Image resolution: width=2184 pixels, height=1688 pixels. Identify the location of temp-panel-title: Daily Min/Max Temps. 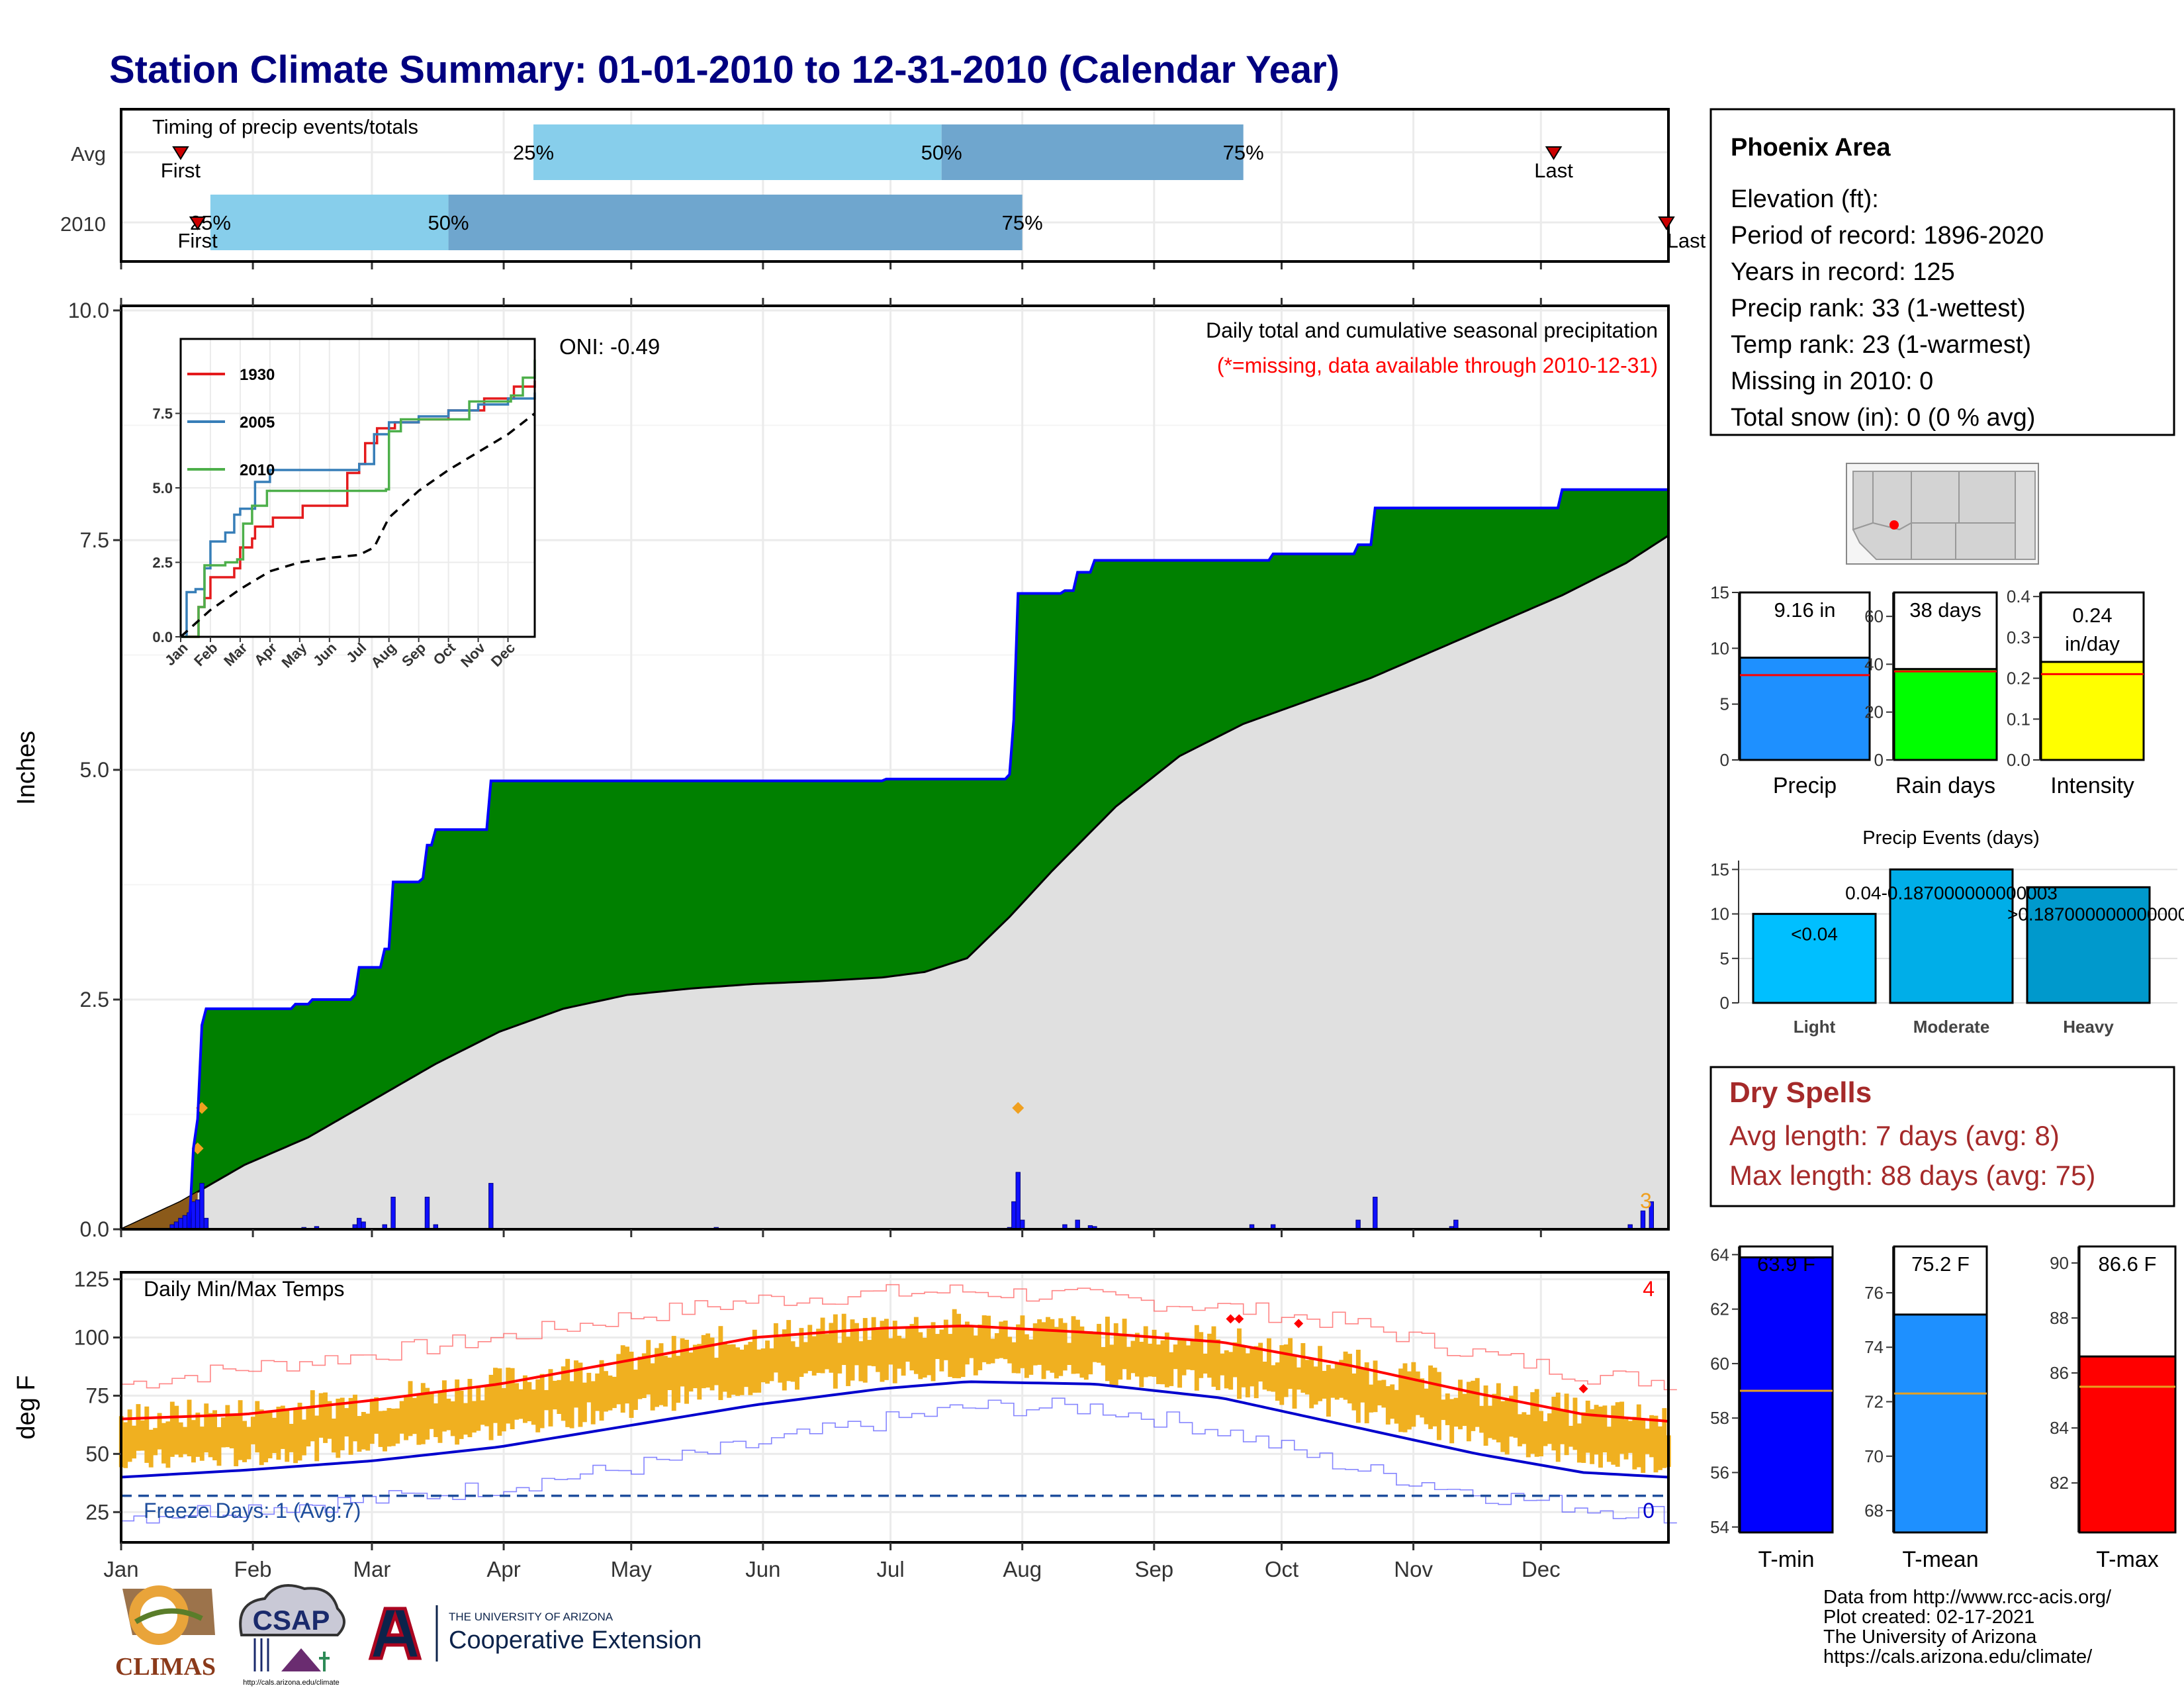
(244, 1289).